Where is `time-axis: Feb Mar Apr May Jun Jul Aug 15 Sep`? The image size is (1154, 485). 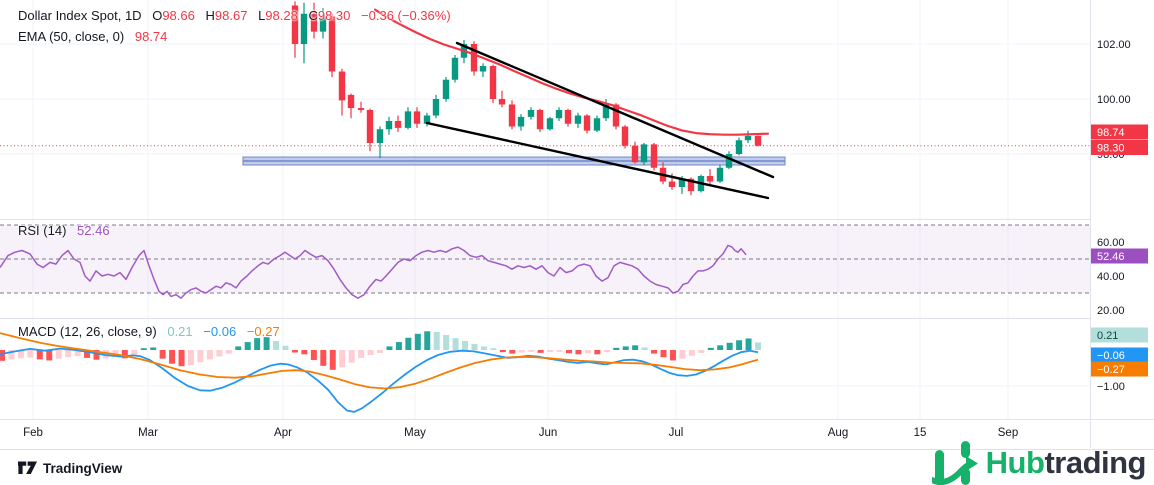
time-axis: Feb Mar Apr May Jun Jul Aug 15 Sep is located at coordinates (520, 433).